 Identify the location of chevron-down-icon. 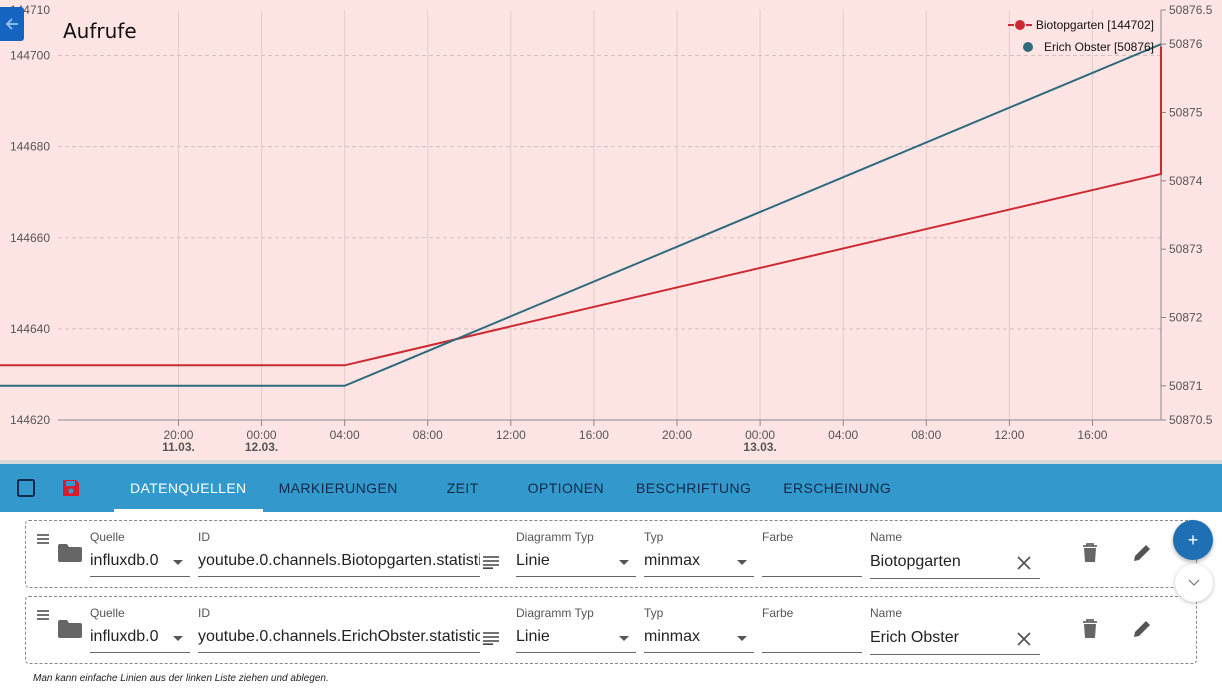
(1194, 582).